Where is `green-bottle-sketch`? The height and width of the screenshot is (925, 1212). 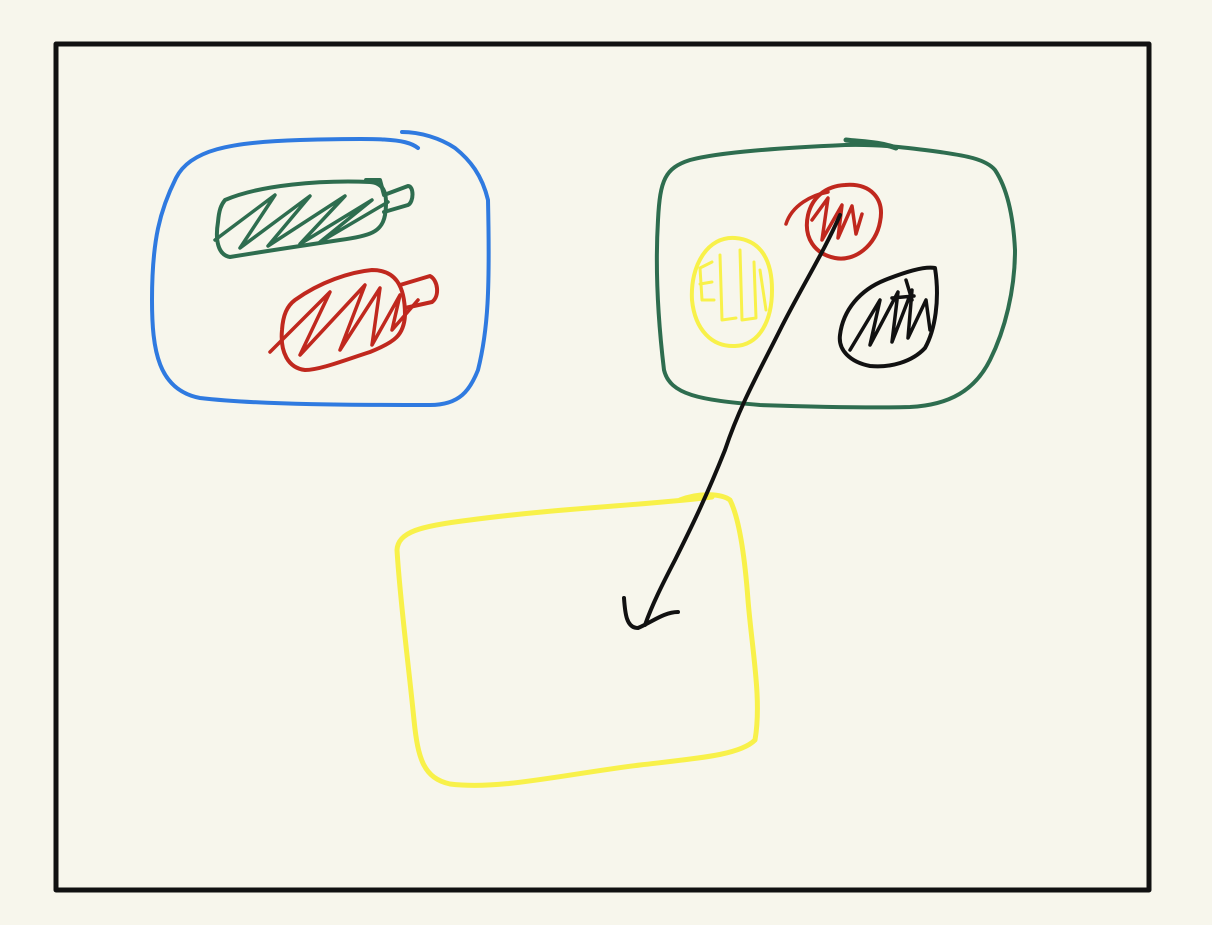
green-bottle-sketch is located at coordinates (314, 218).